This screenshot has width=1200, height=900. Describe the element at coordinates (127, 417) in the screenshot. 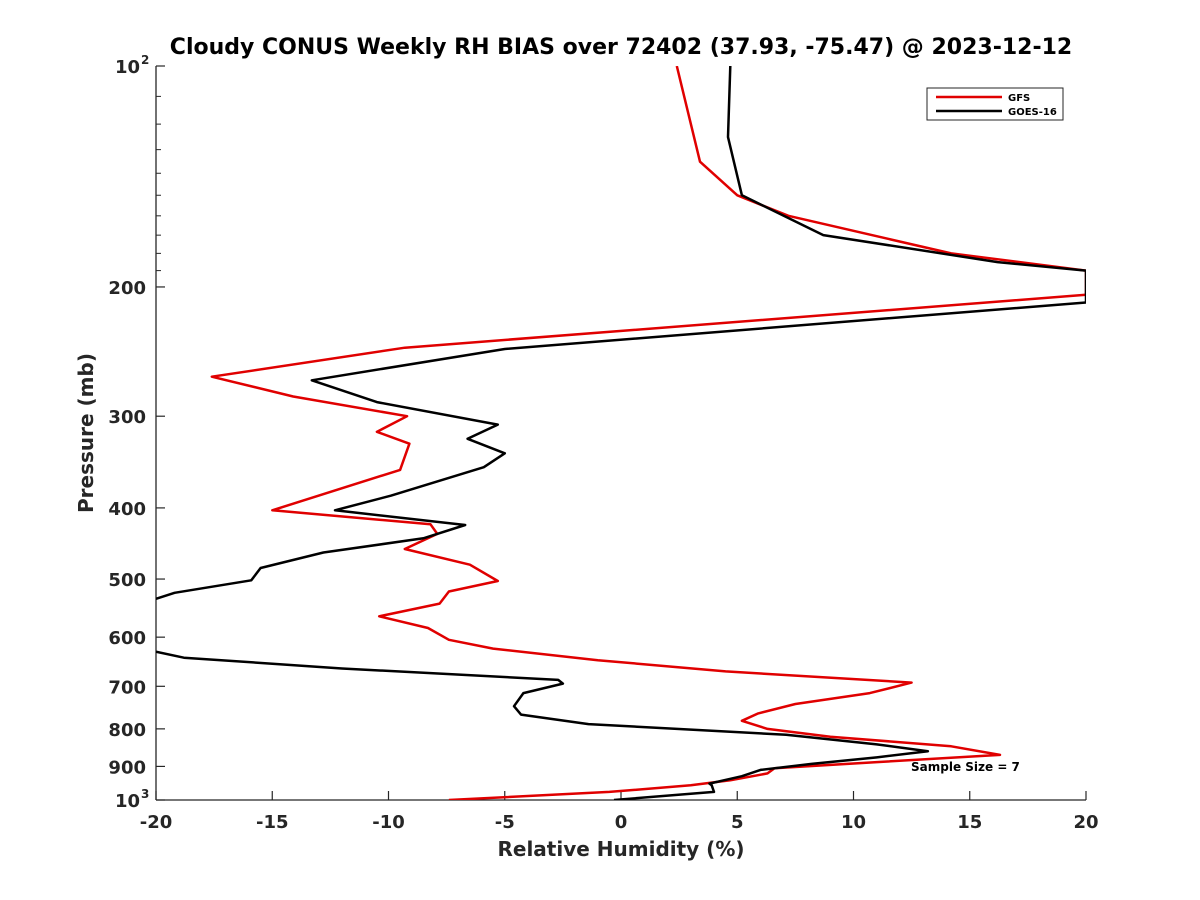

I see `y-tick-label: 300` at that location.